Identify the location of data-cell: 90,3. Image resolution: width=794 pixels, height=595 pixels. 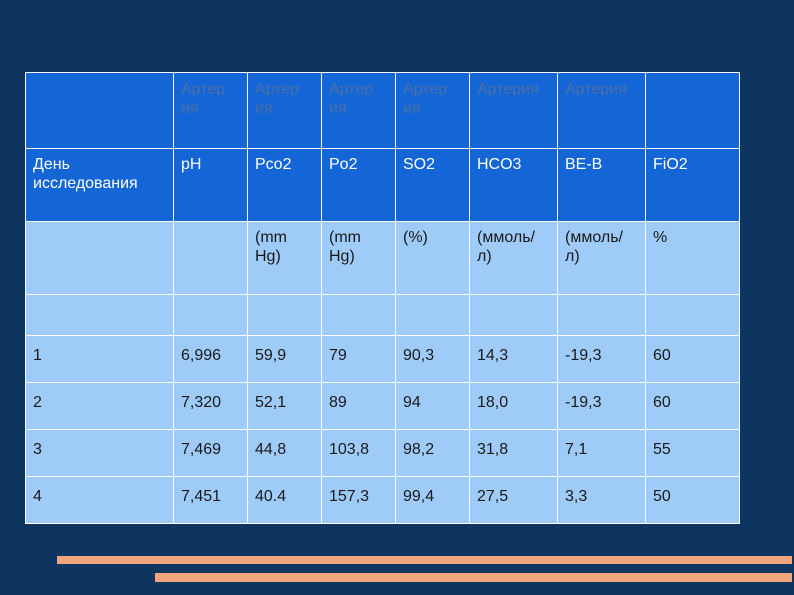
(432, 359).